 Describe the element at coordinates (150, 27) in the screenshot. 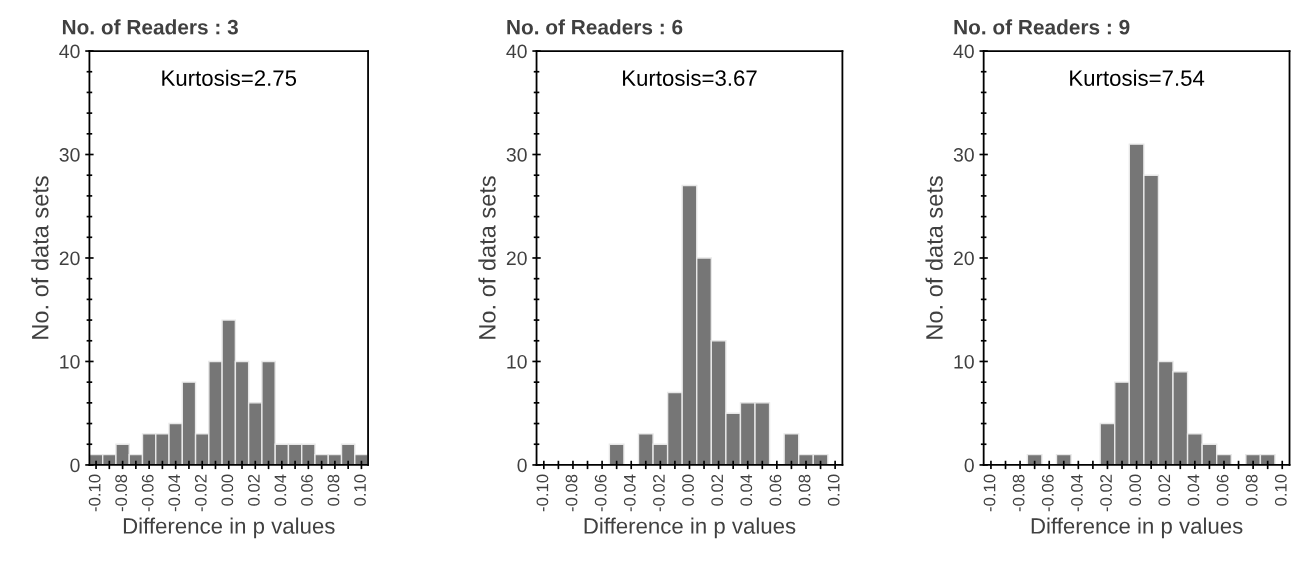

I see `chart-title: No. of Readers : 3` at that location.